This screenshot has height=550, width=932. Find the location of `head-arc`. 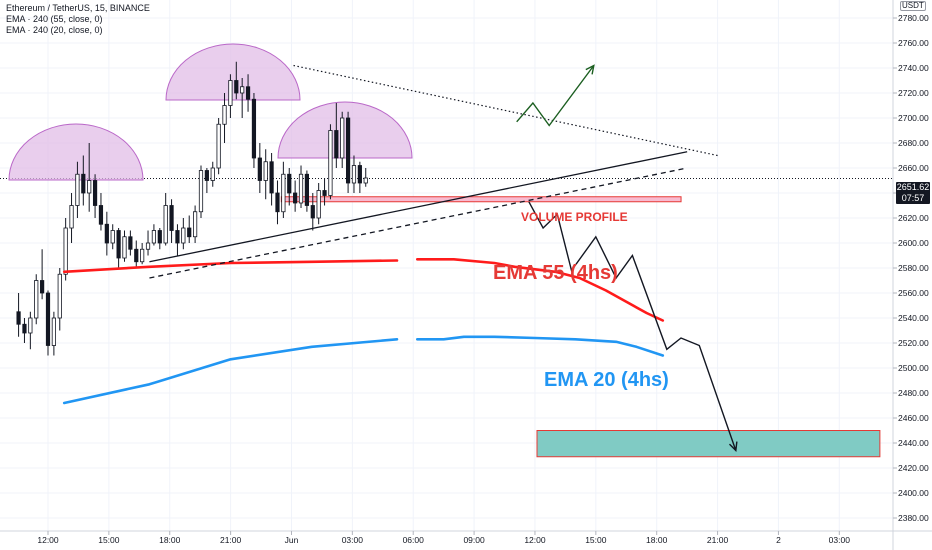

head-arc is located at coordinates (233, 72).